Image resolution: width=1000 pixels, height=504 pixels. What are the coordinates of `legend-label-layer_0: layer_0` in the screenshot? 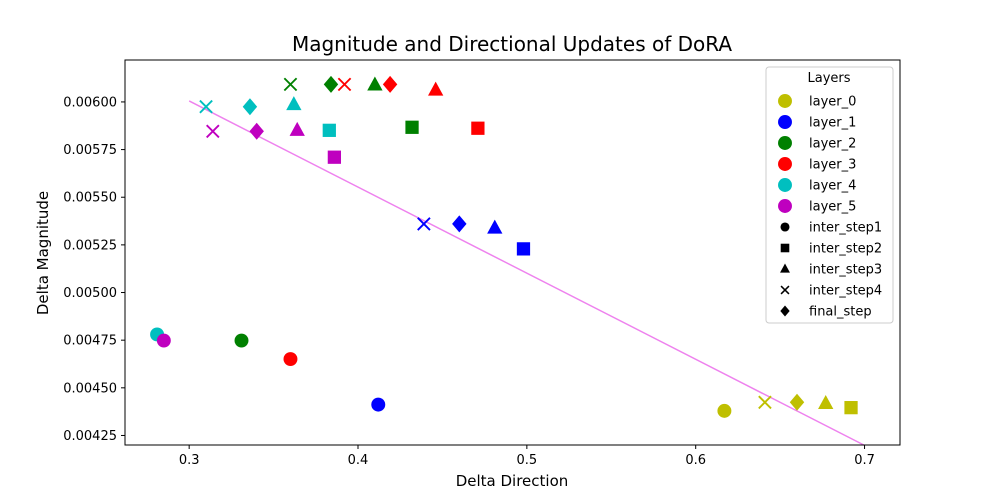 It's located at (832, 102).